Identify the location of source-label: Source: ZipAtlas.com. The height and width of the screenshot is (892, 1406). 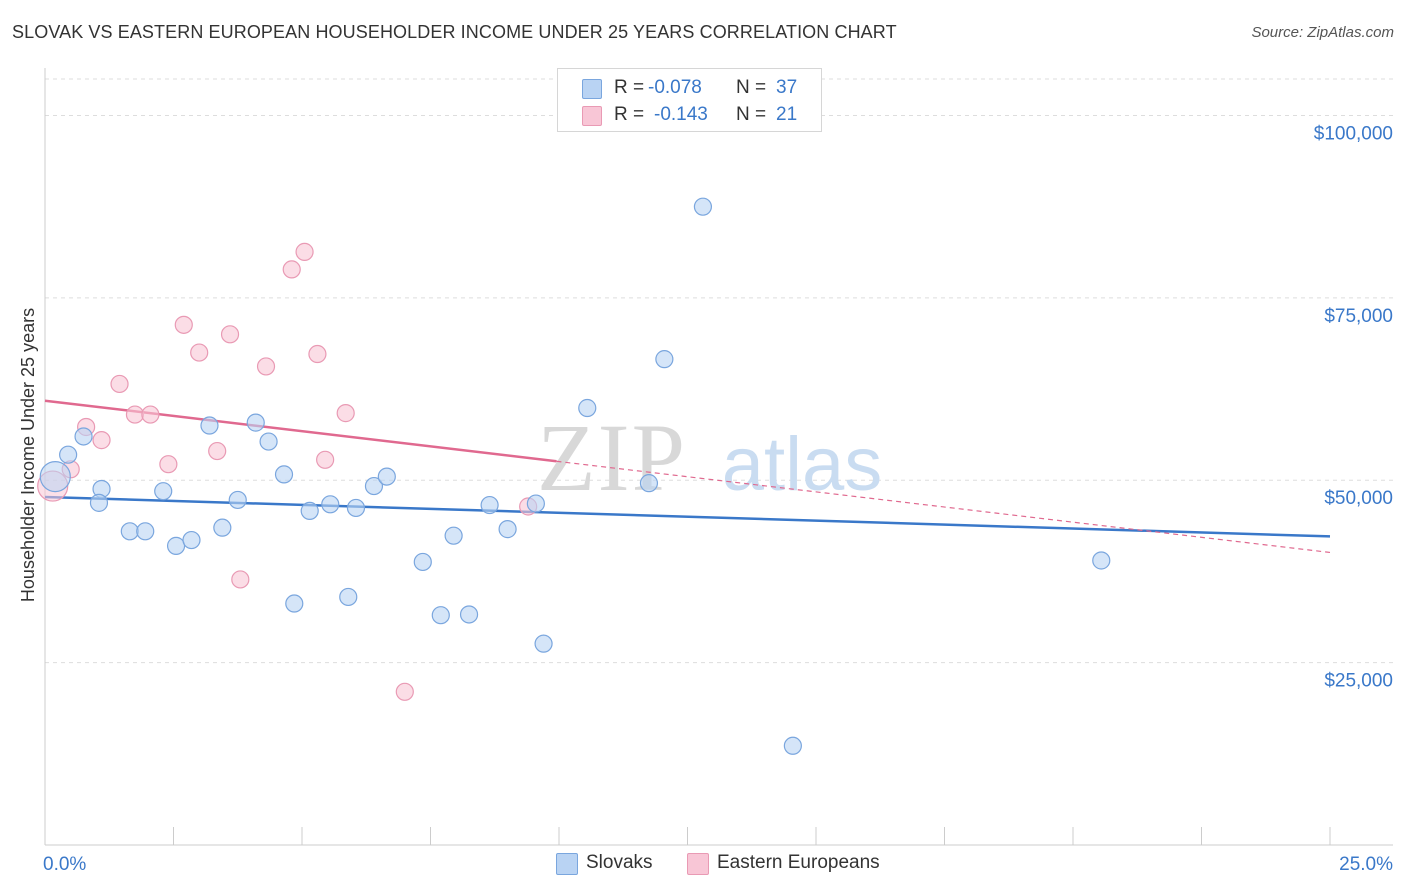
(1322, 32).